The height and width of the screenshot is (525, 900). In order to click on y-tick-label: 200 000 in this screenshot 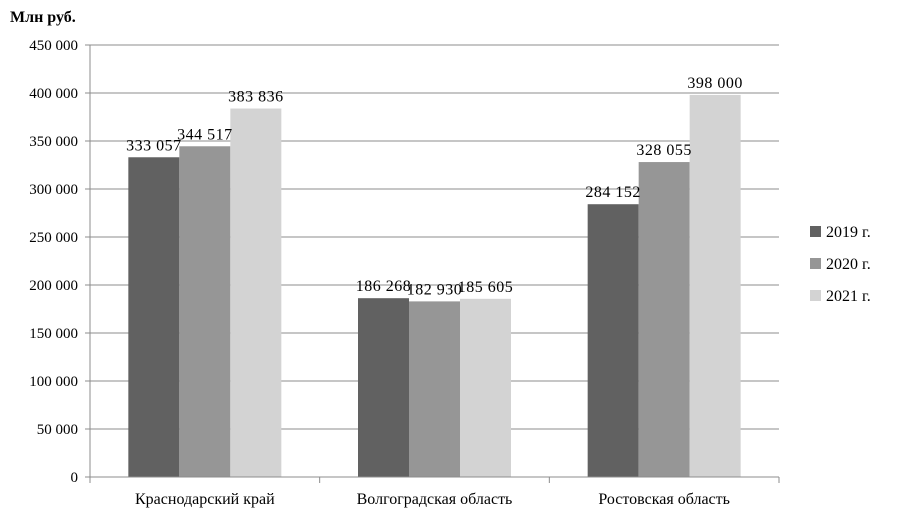, I will do `click(53, 286)`.